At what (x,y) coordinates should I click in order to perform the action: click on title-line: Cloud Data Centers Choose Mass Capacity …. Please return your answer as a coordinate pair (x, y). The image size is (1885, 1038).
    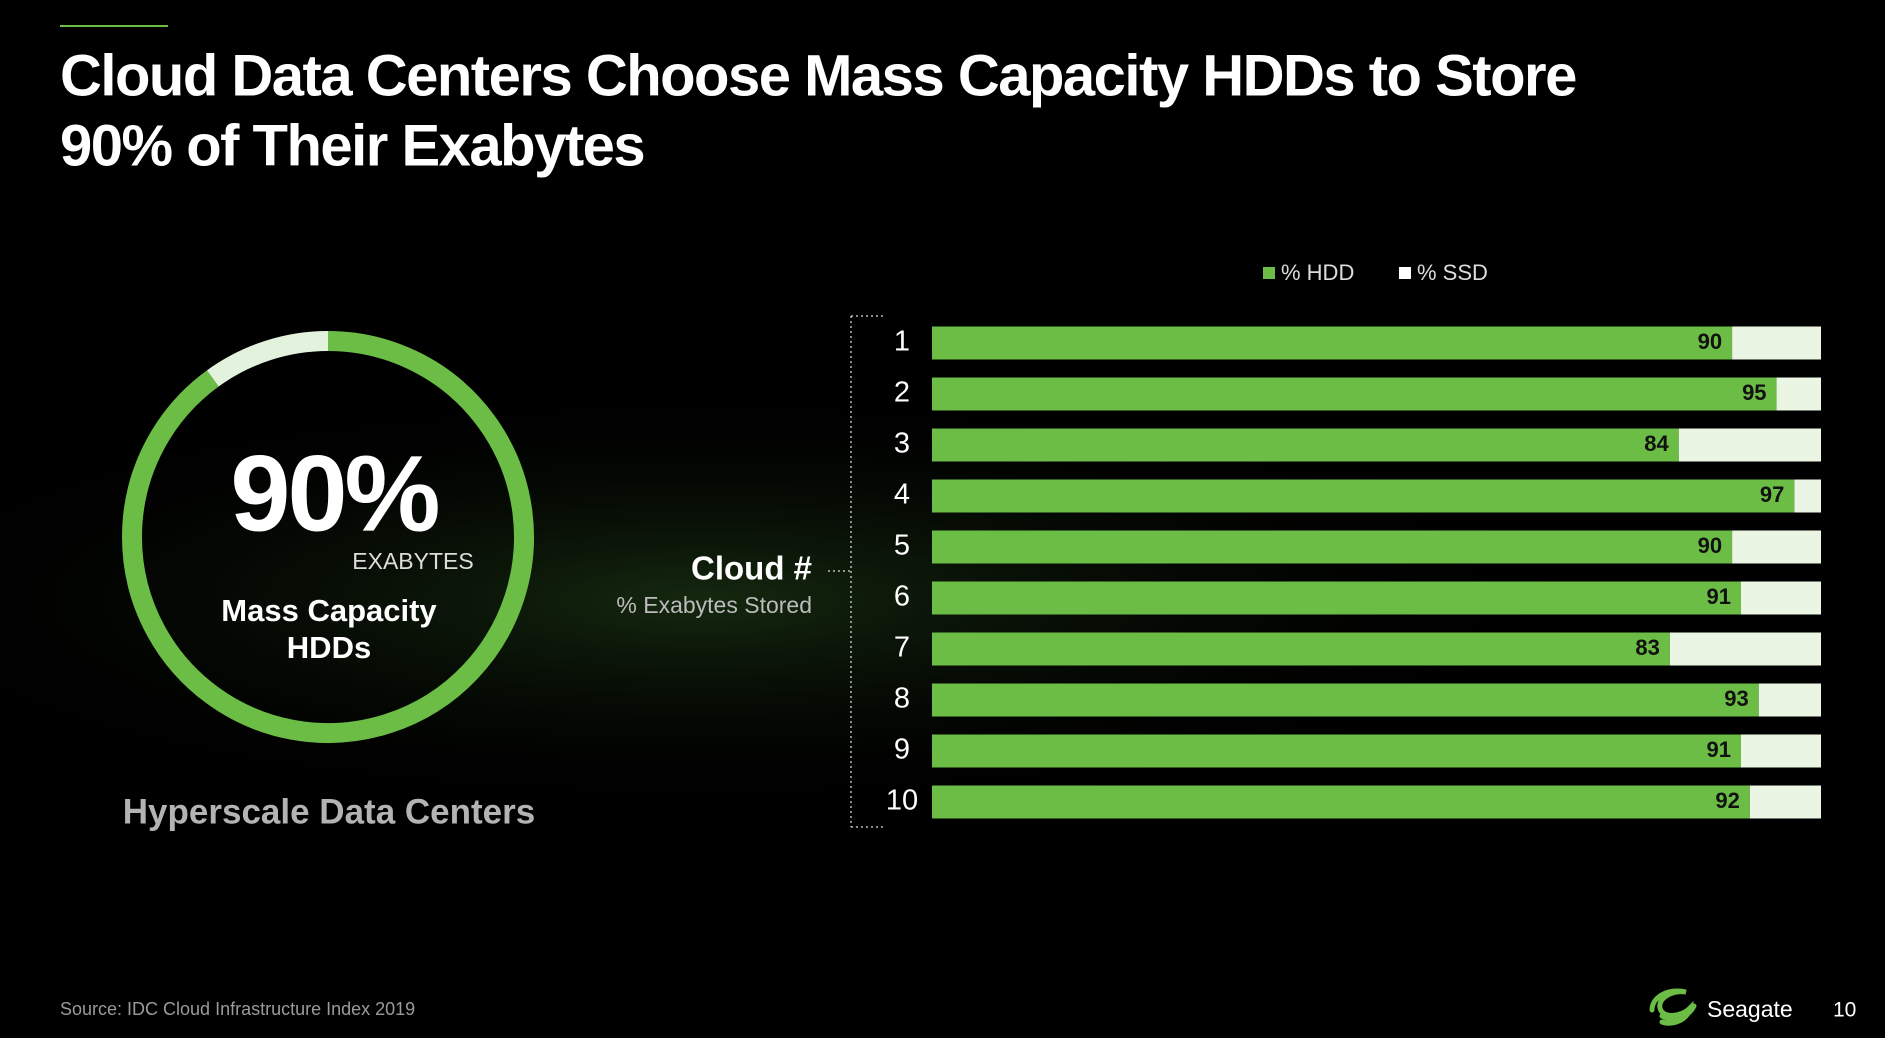
    Looking at the image, I should click on (818, 75).